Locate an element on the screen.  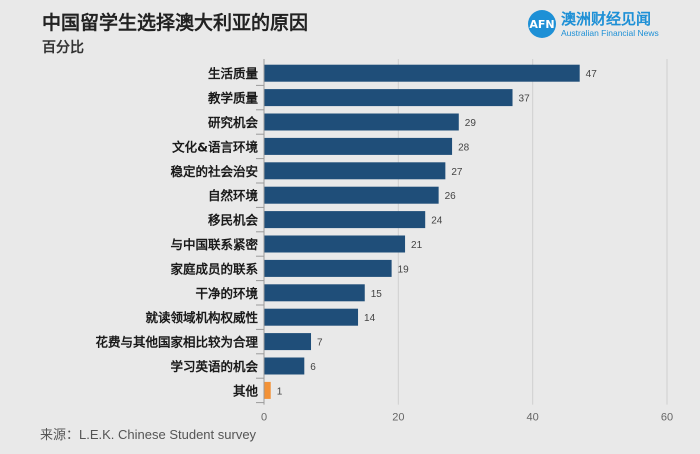
category-label: 其他 is located at coordinates (246, 390).